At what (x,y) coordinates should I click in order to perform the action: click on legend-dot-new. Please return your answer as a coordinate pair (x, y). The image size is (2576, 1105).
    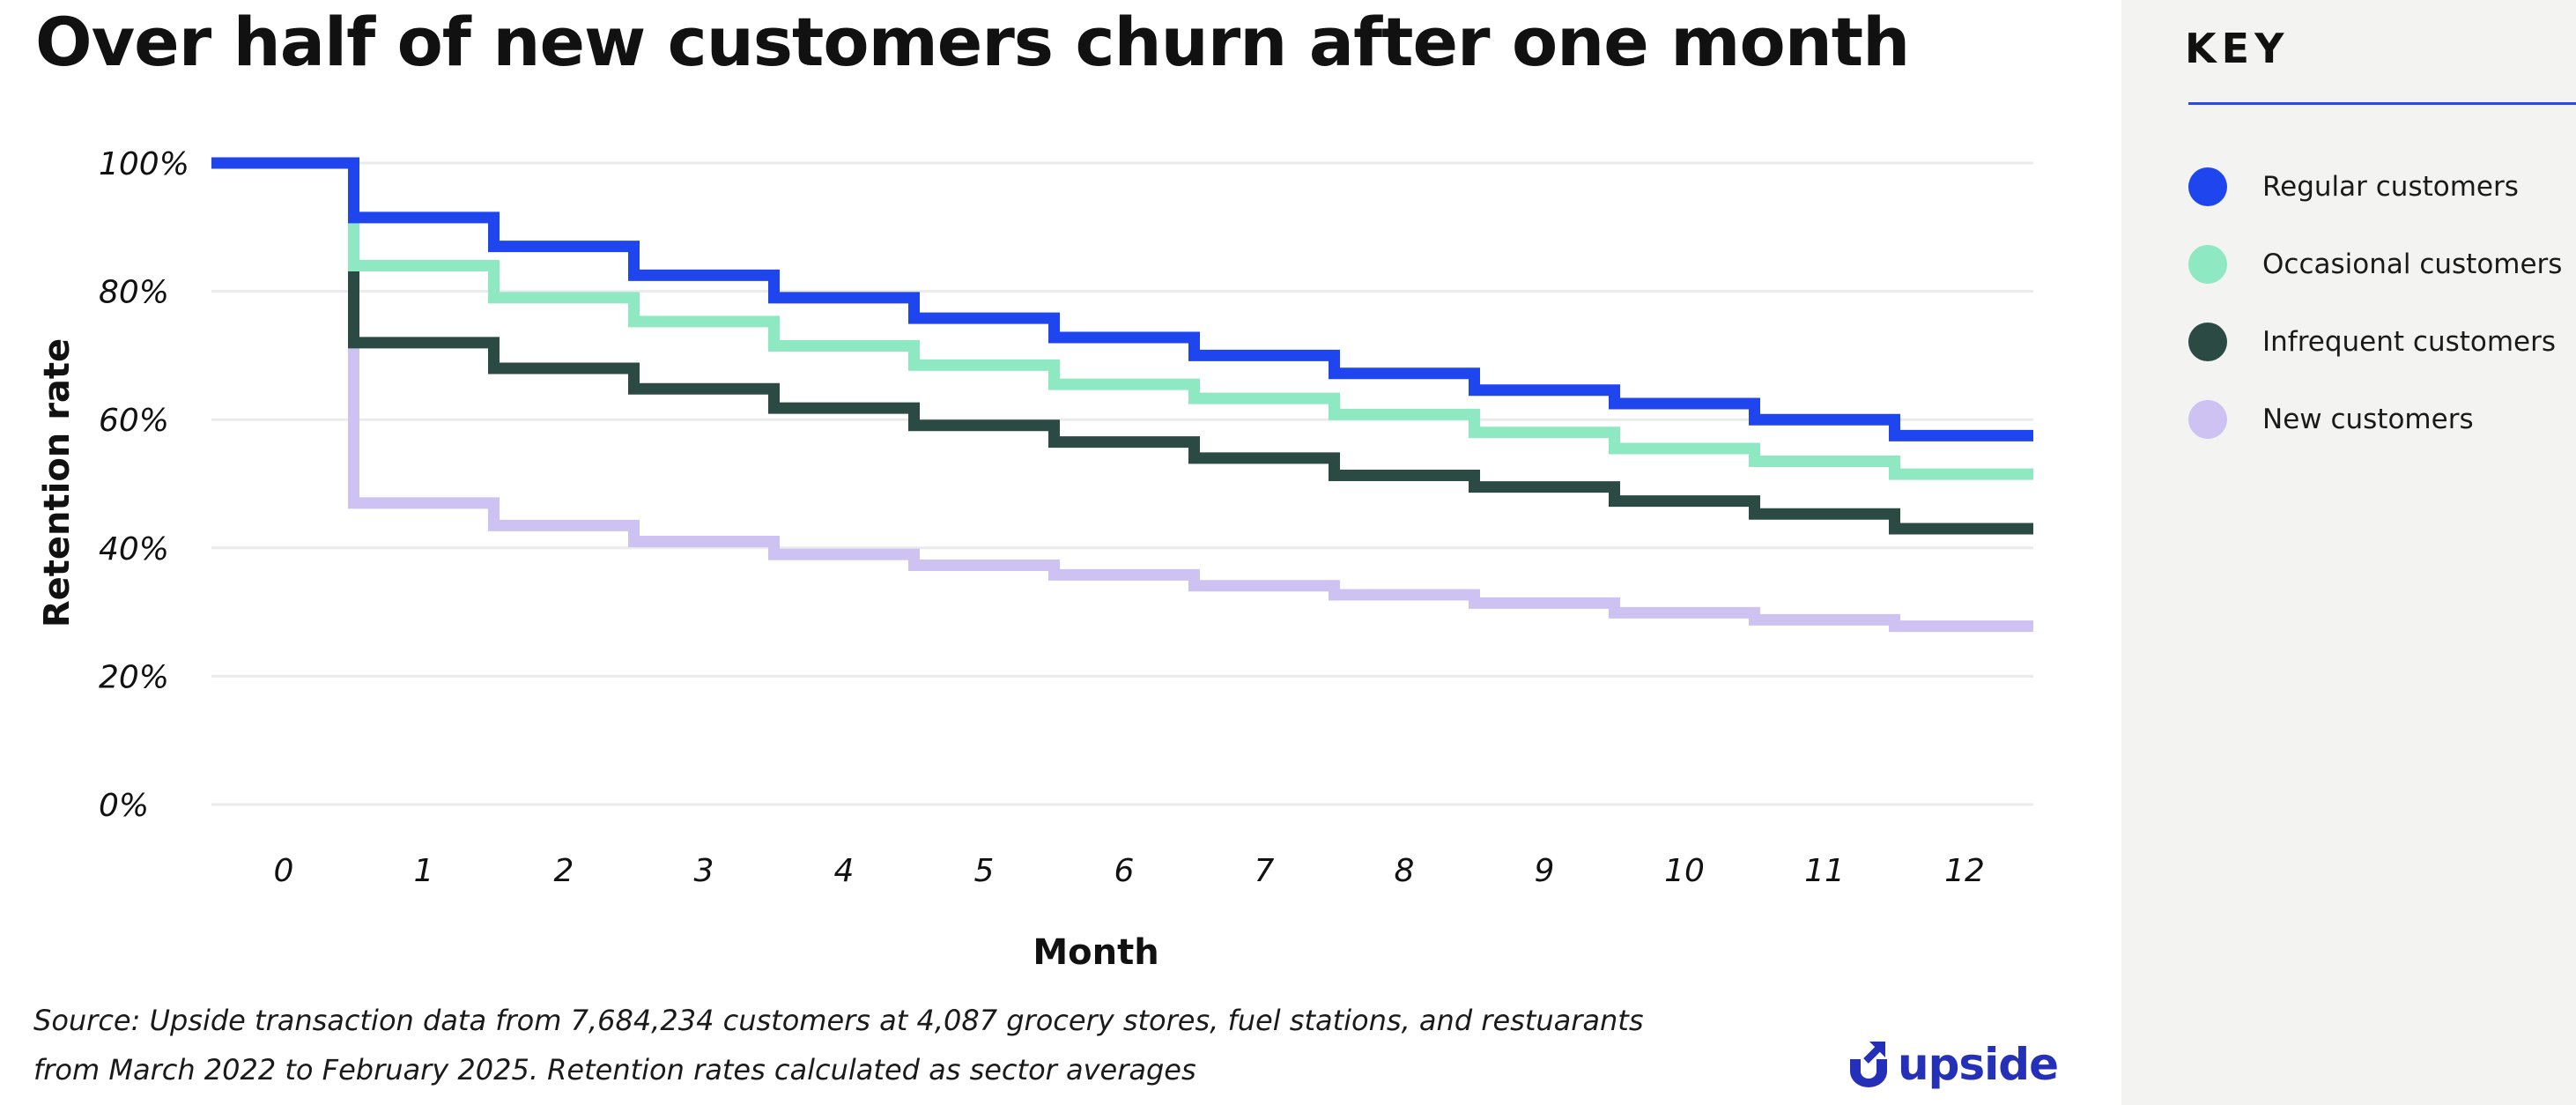
    Looking at the image, I should click on (2207, 419).